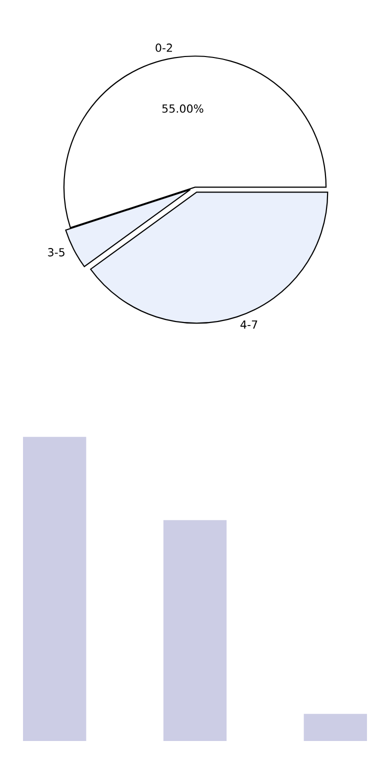  What do you see at coordinates (164, 48) in the screenshot?
I see `slice-label: 0-2` at bounding box center [164, 48].